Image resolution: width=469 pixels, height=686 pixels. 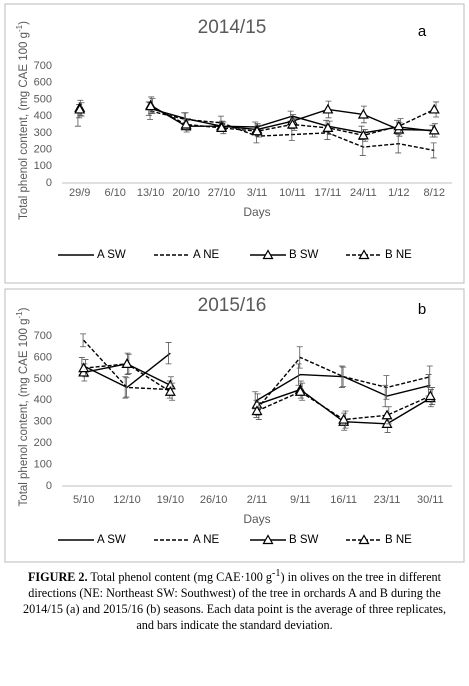 I want to click on x-tick-label: 10/11, so click(x=292, y=193).